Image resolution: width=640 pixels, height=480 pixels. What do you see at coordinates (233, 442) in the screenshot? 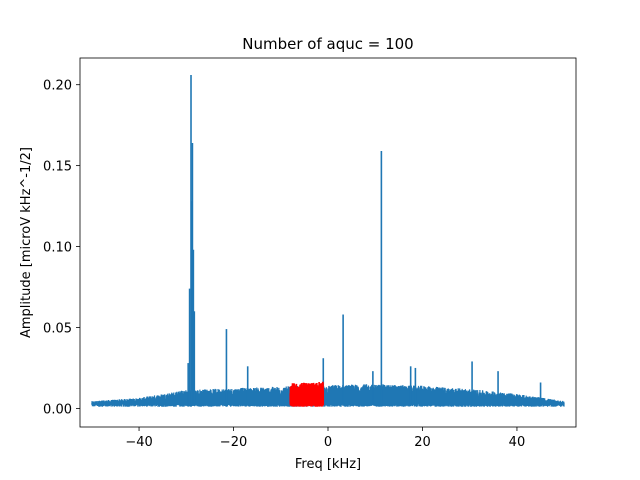
I see `x-tick-label: −20` at bounding box center [233, 442].